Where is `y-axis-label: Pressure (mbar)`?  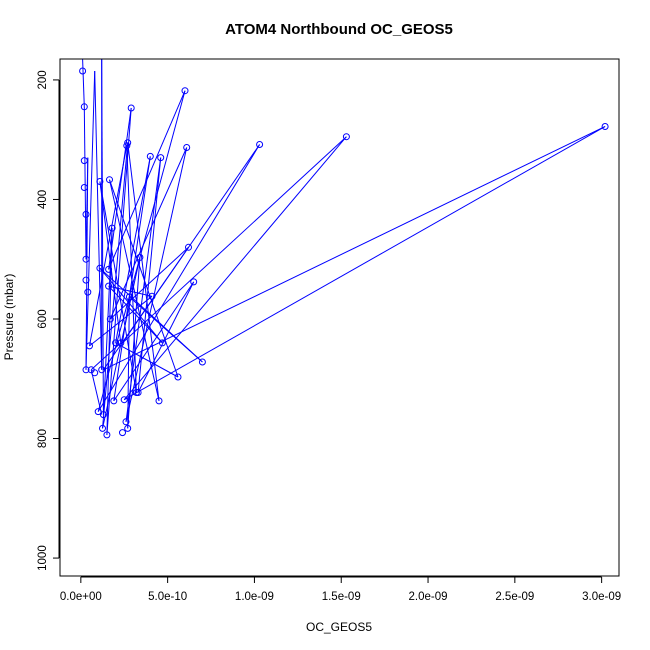 y-axis-label: Pressure (mbar) is located at coordinates (9, 317).